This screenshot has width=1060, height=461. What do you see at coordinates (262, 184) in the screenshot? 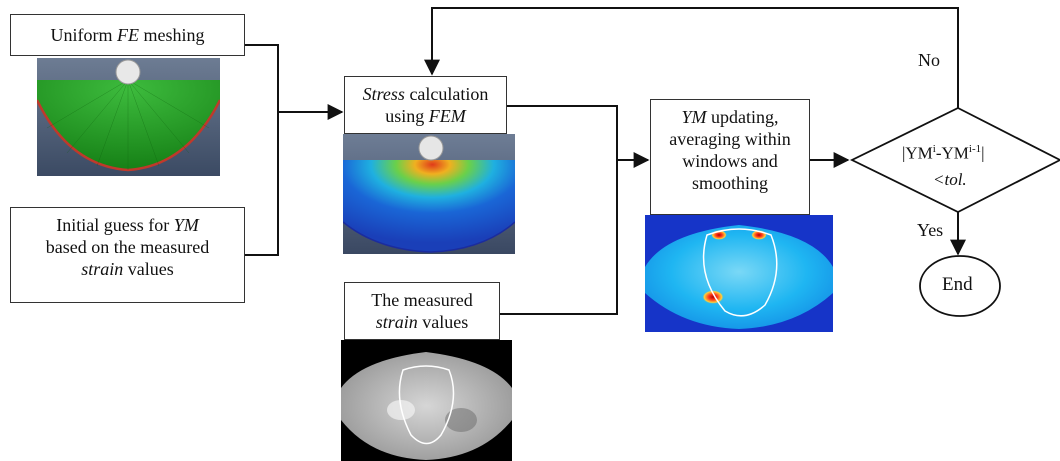
I see `connector-guess-merge` at bounding box center [262, 184].